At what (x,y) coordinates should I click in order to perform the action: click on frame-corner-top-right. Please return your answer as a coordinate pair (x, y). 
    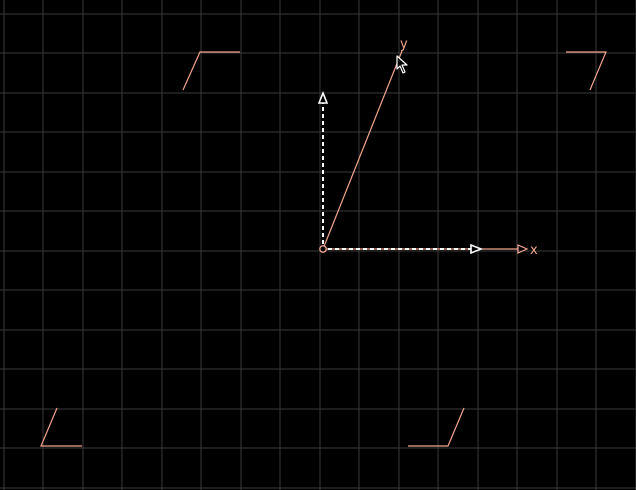
    Looking at the image, I should click on (586, 71).